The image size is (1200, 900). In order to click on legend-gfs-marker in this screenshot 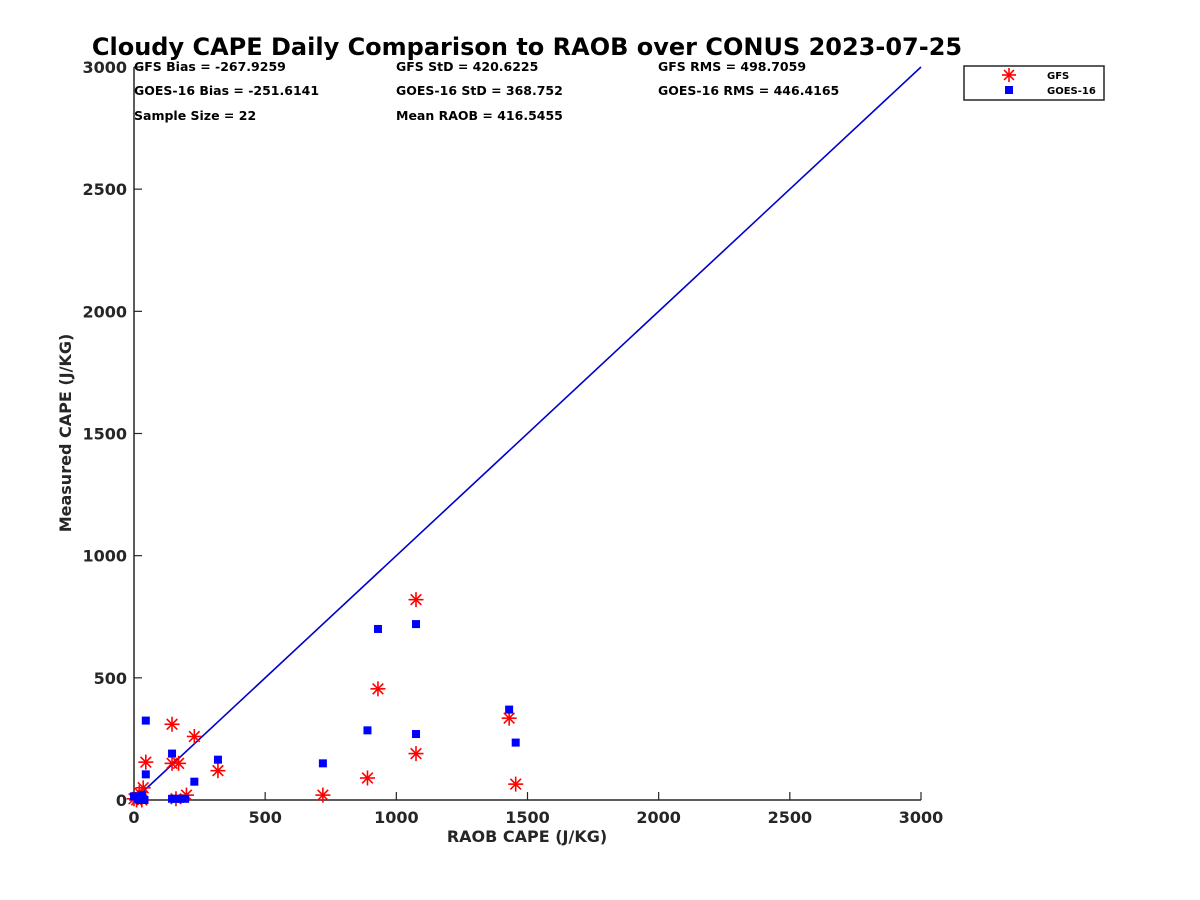, I will do `click(1009, 75)`.